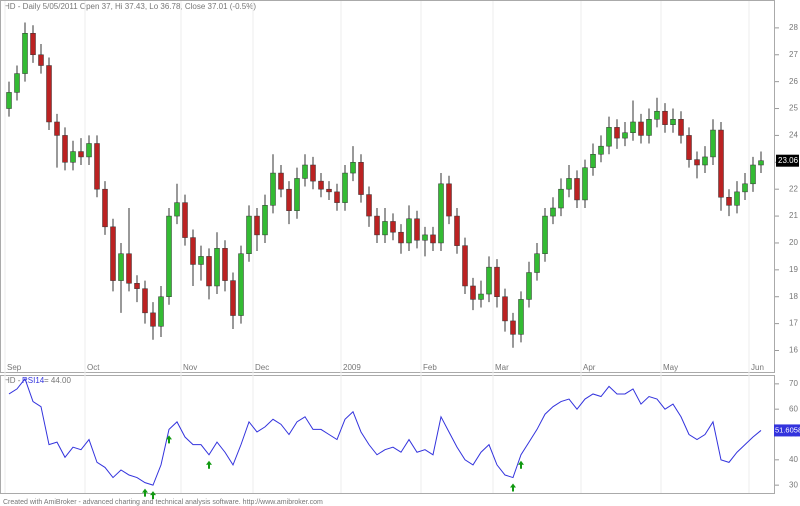  Describe the element at coordinates (788, 160) in the screenshot. I see `last-value: 23.06` at that location.